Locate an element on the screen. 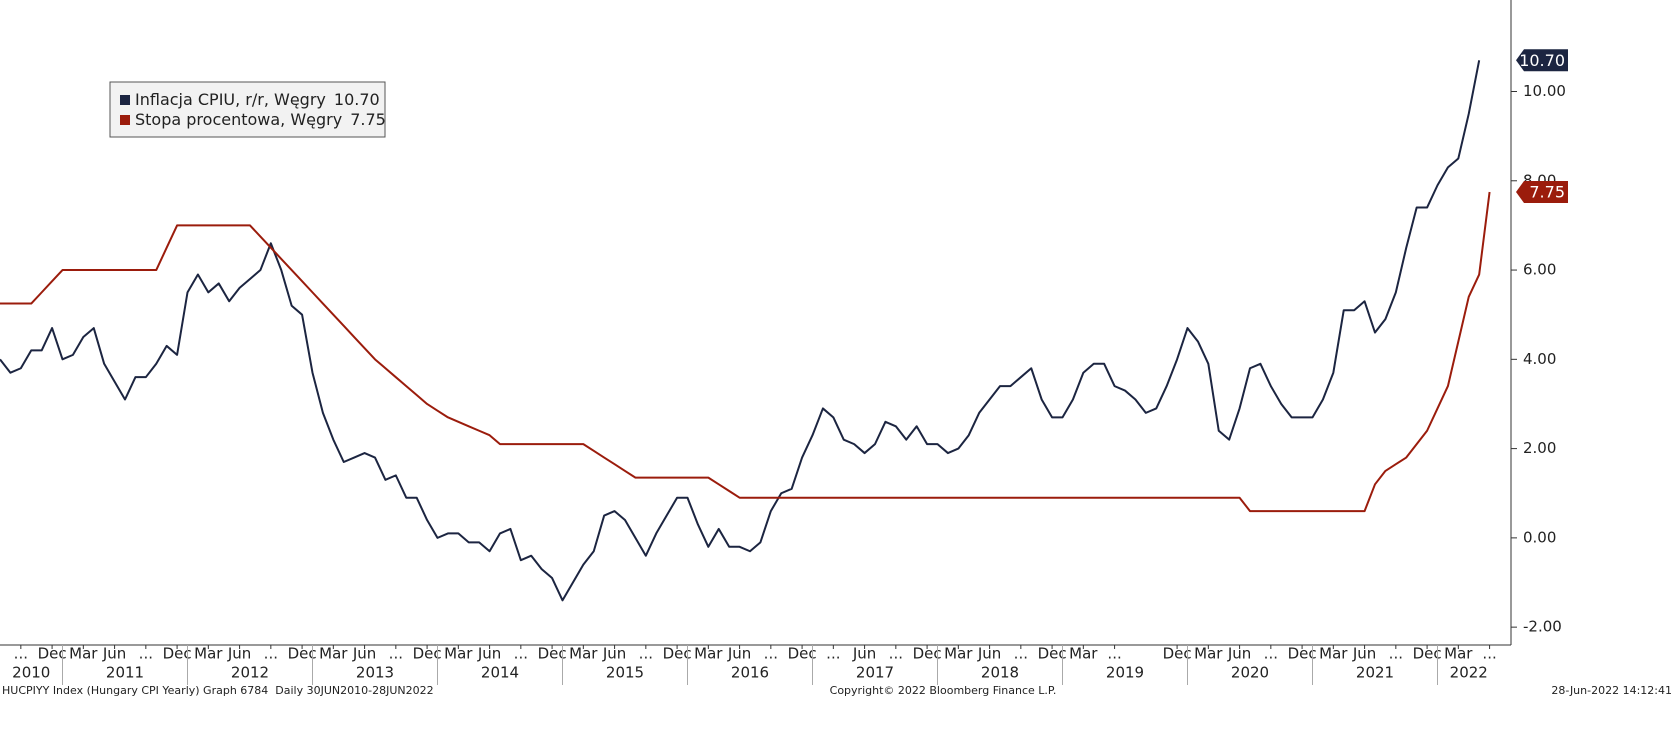  year-label: 2015 is located at coordinates (625, 673).